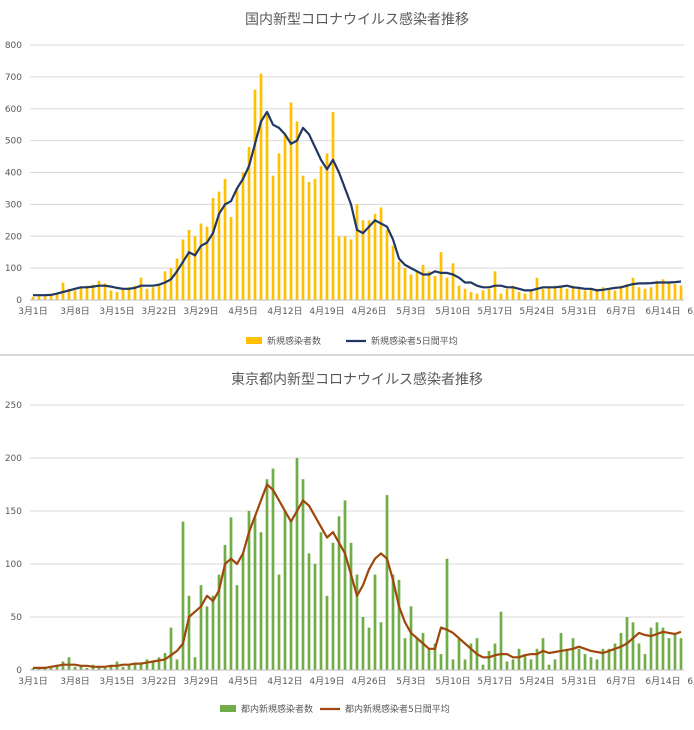 This screenshot has width=694, height=730. I want to click on x-tick-label: 5月31日, so click(578, 311).